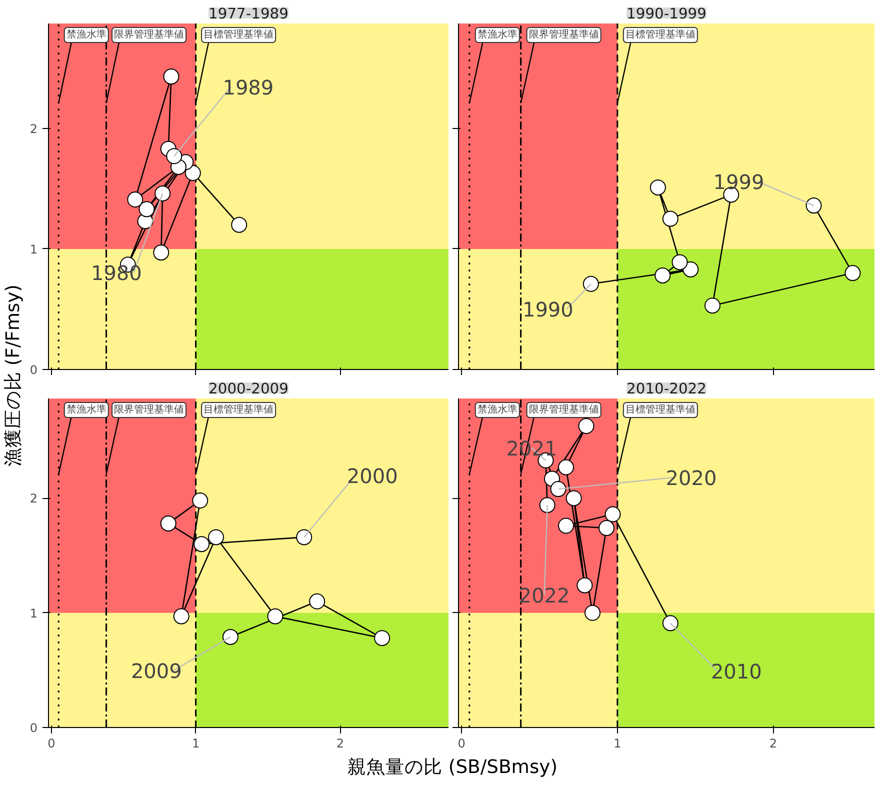  I want to click on chart-title: 1990-1999, so click(666, 14).